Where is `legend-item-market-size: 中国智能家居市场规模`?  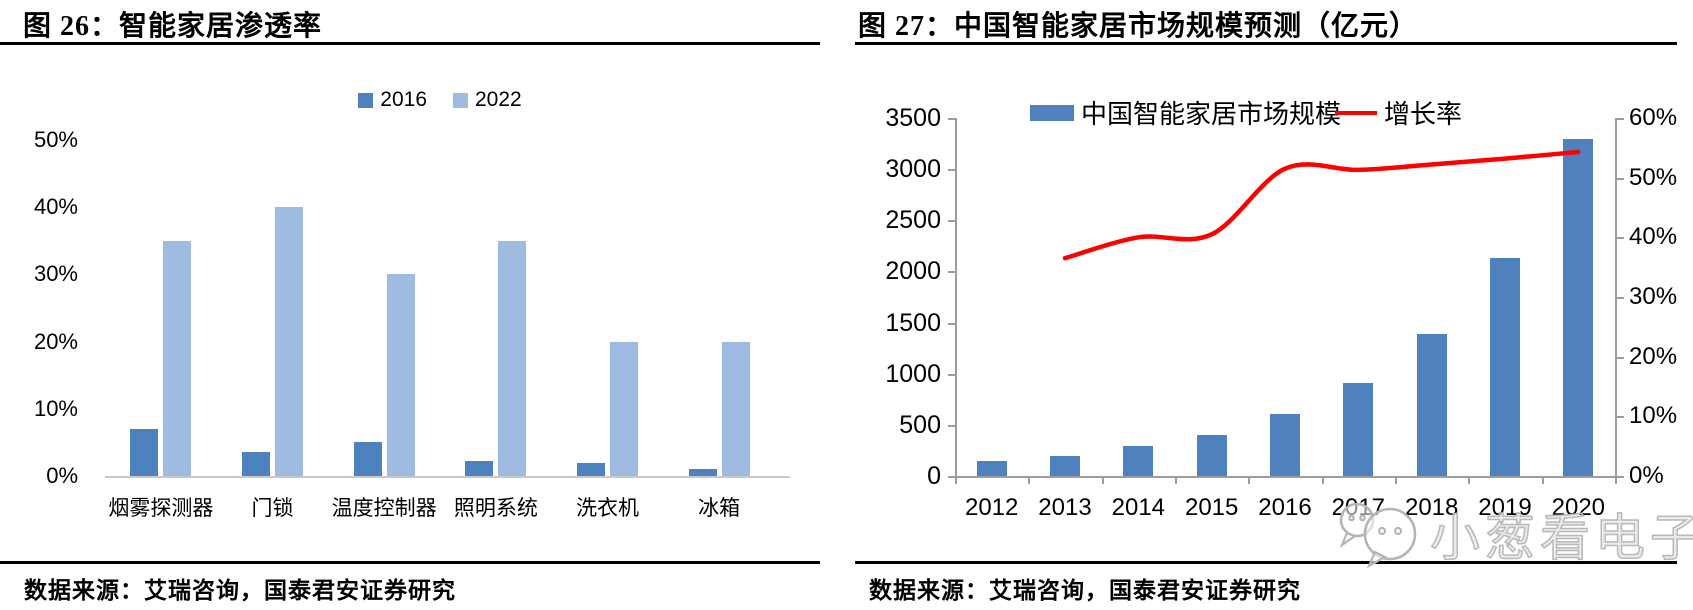 legend-item-market-size: 中国智能家居市场规模 is located at coordinates (1185, 112).